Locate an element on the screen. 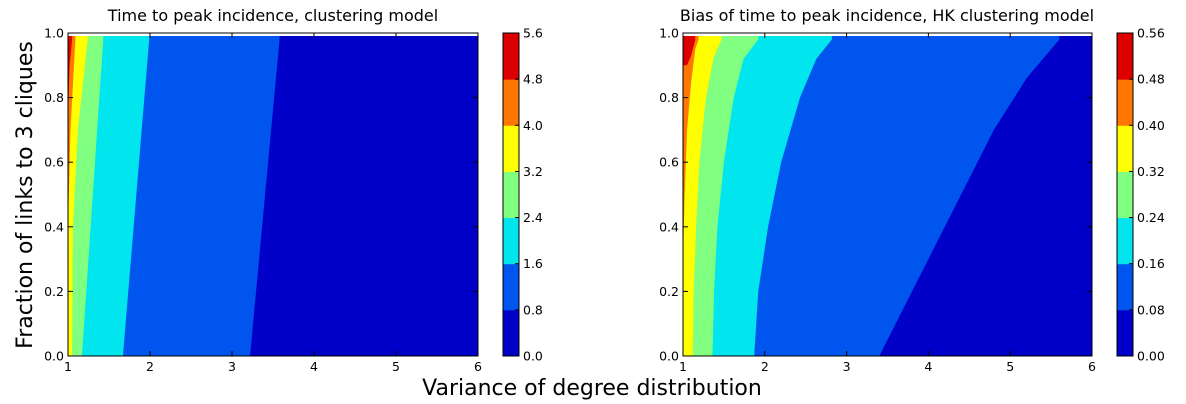 The image size is (1186, 404). y-axis-label: Fraction of links to 3 cliques is located at coordinates (25, 195).